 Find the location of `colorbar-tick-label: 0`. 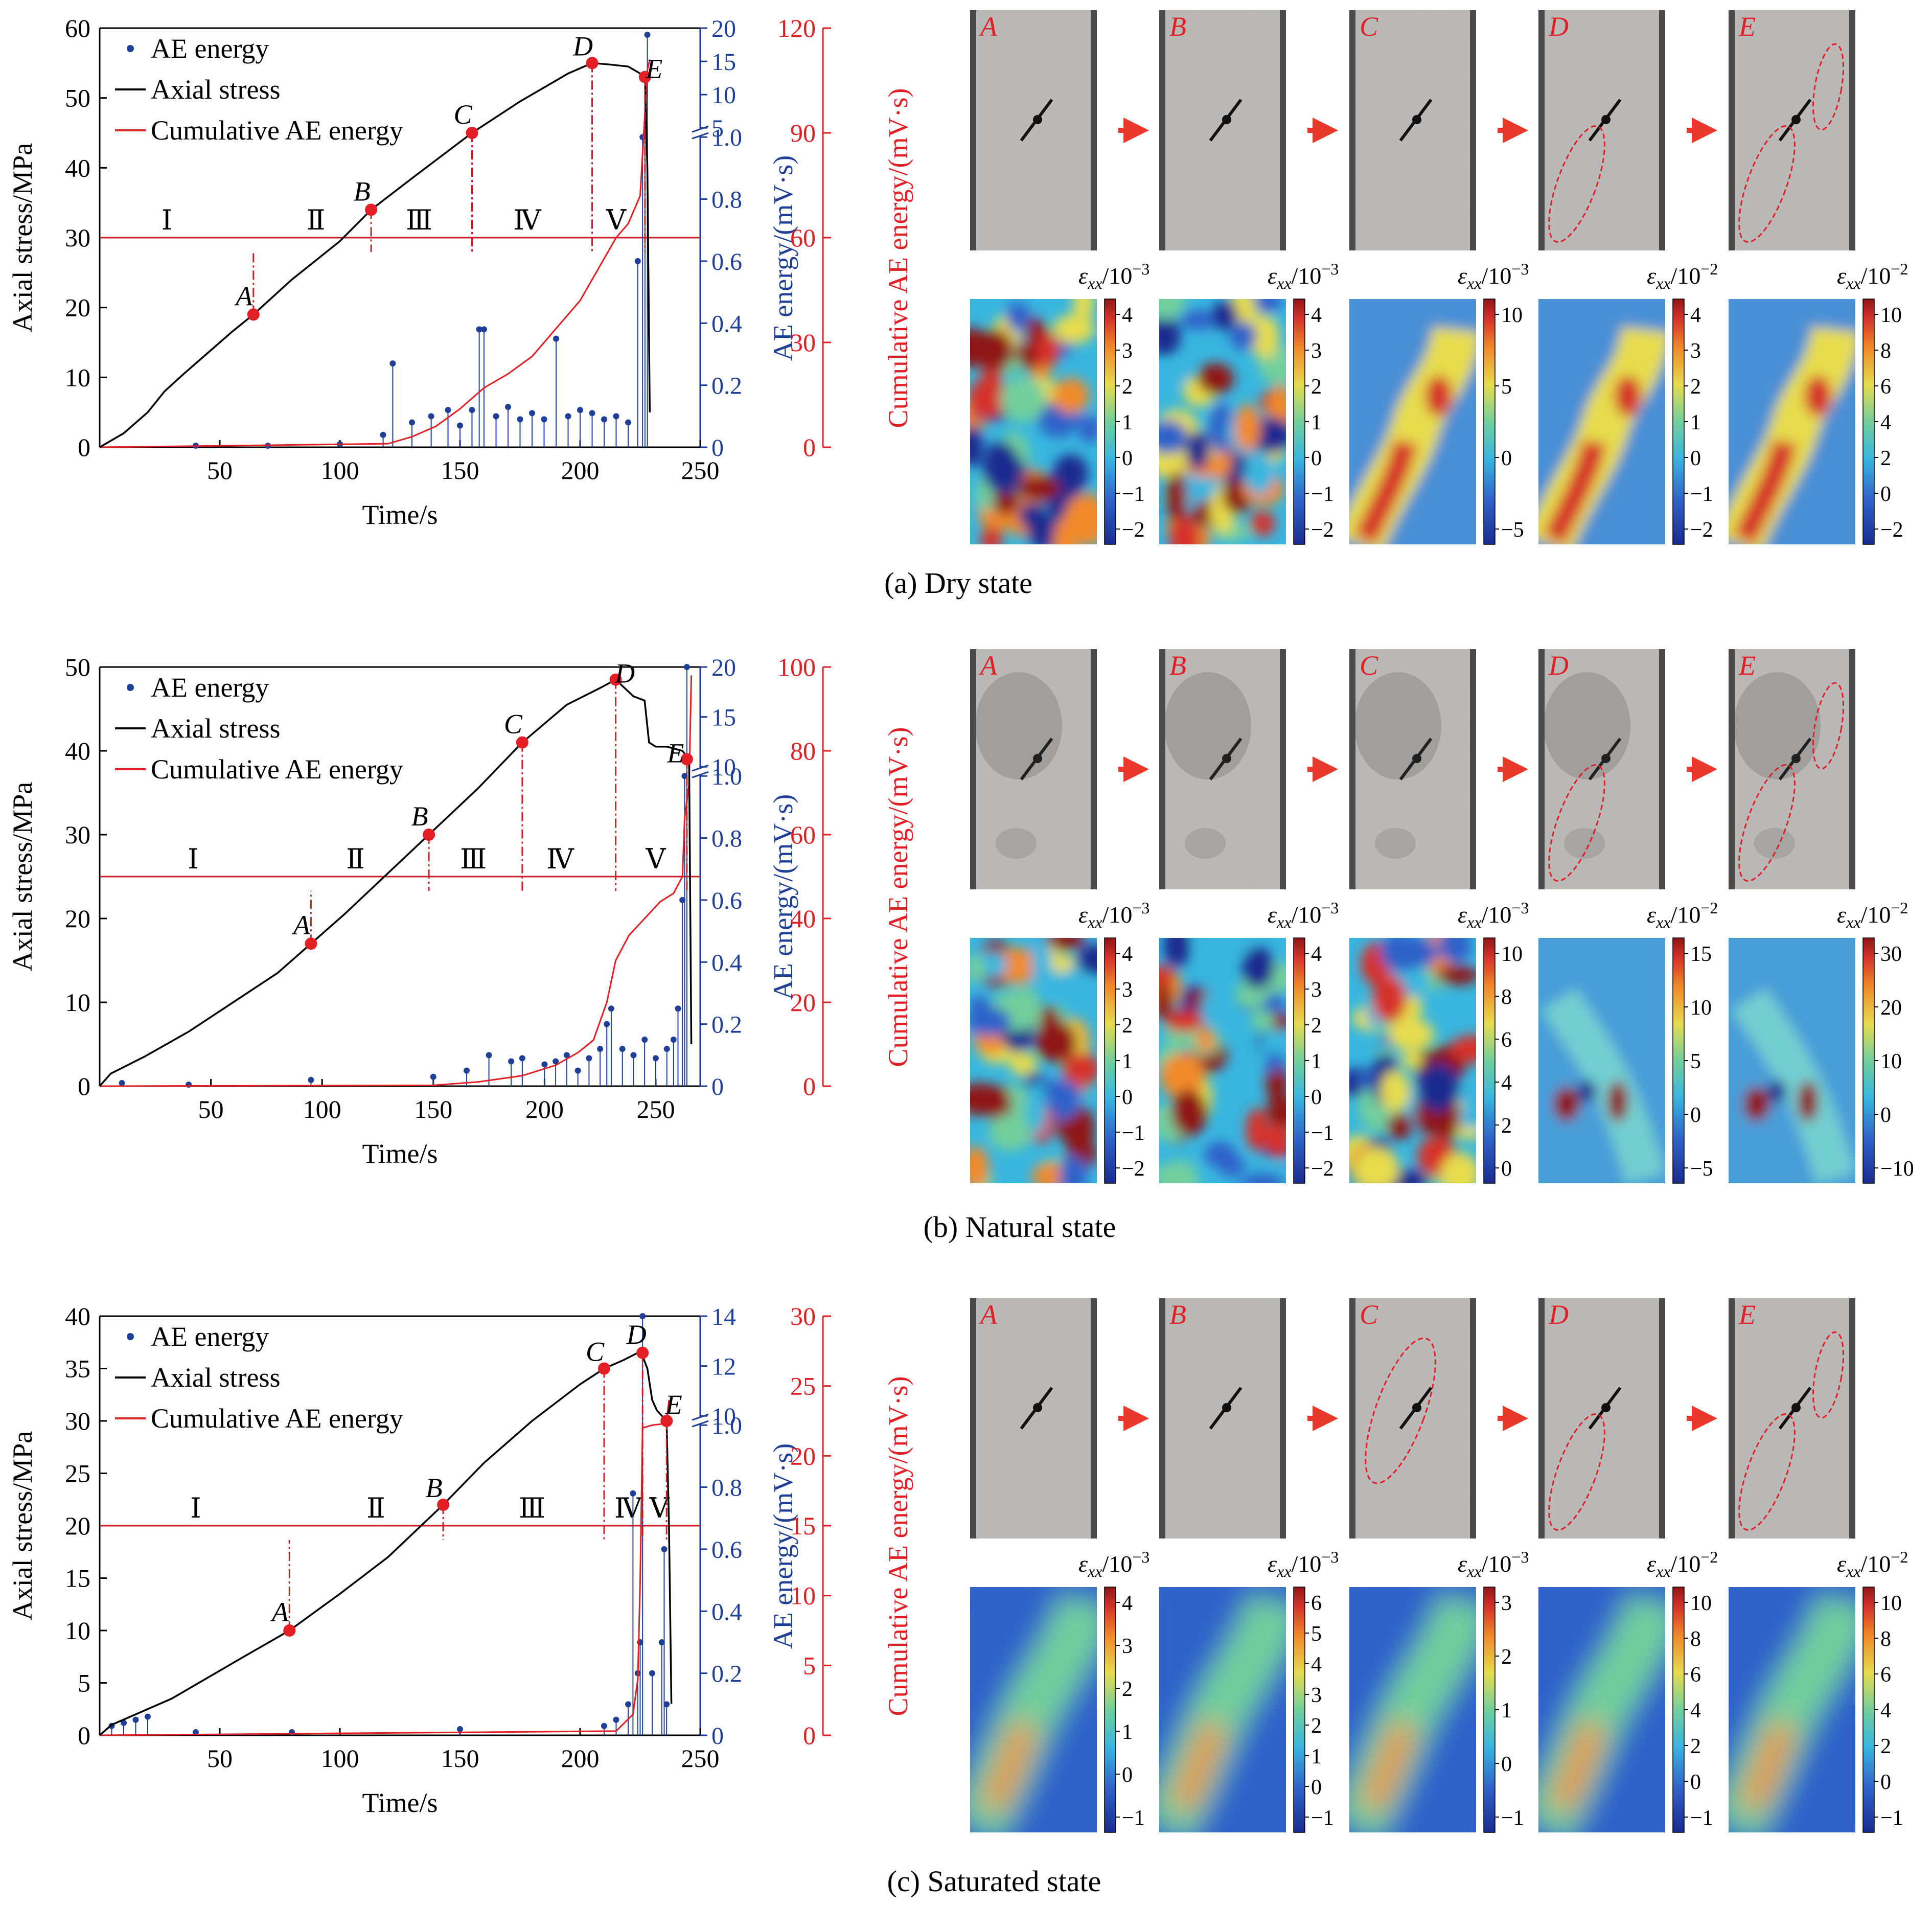

colorbar-tick-label: 0 is located at coordinates (1316, 458).